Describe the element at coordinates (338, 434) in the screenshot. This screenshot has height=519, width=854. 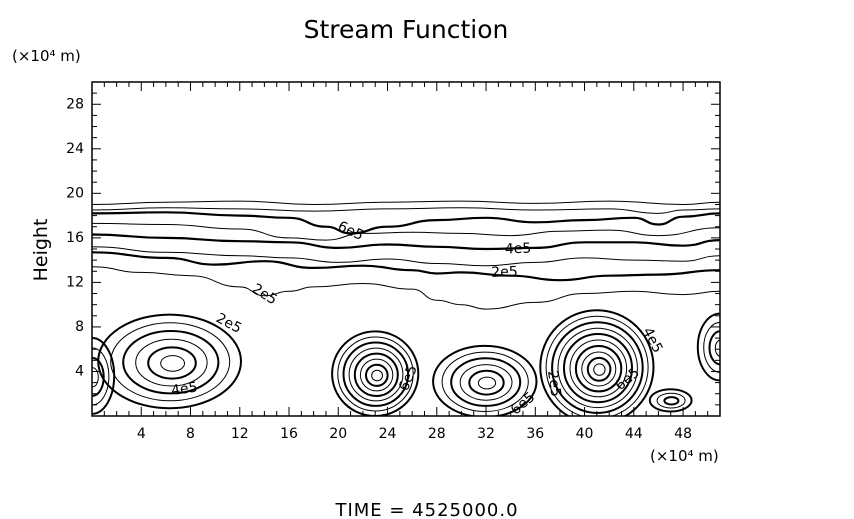
I see `x-tick-label: 20` at that location.